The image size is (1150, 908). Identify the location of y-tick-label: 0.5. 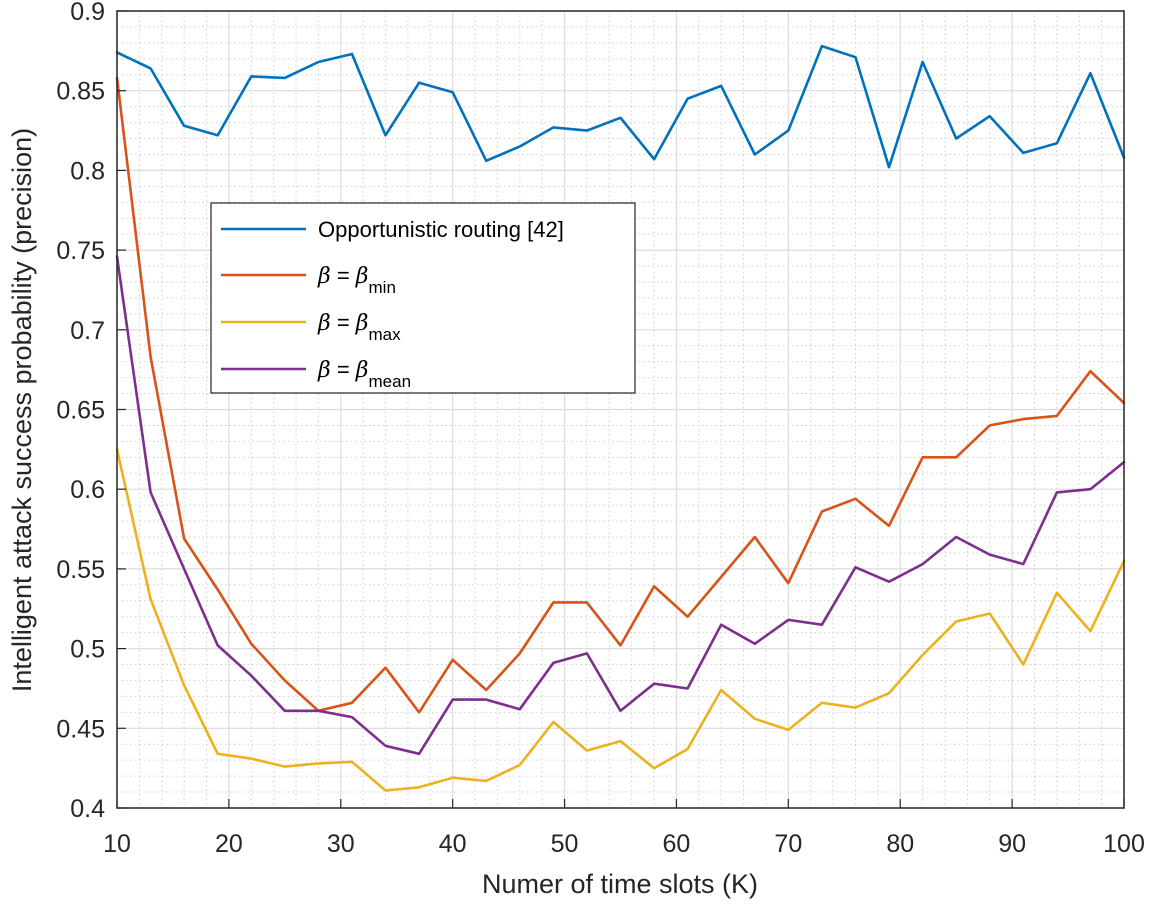
(87, 650).